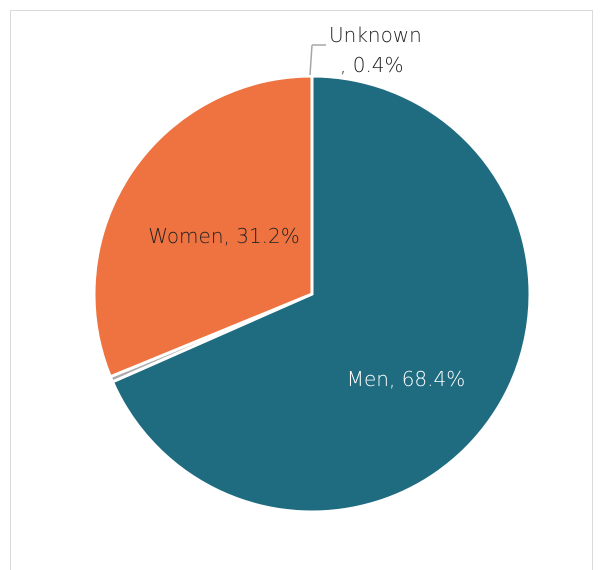 The height and width of the screenshot is (570, 603). What do you see at coordinates (372, 65) in the screenshot?
I see `slice-label-unknown-value: , 0.4%` at bounding box center [372, 65].